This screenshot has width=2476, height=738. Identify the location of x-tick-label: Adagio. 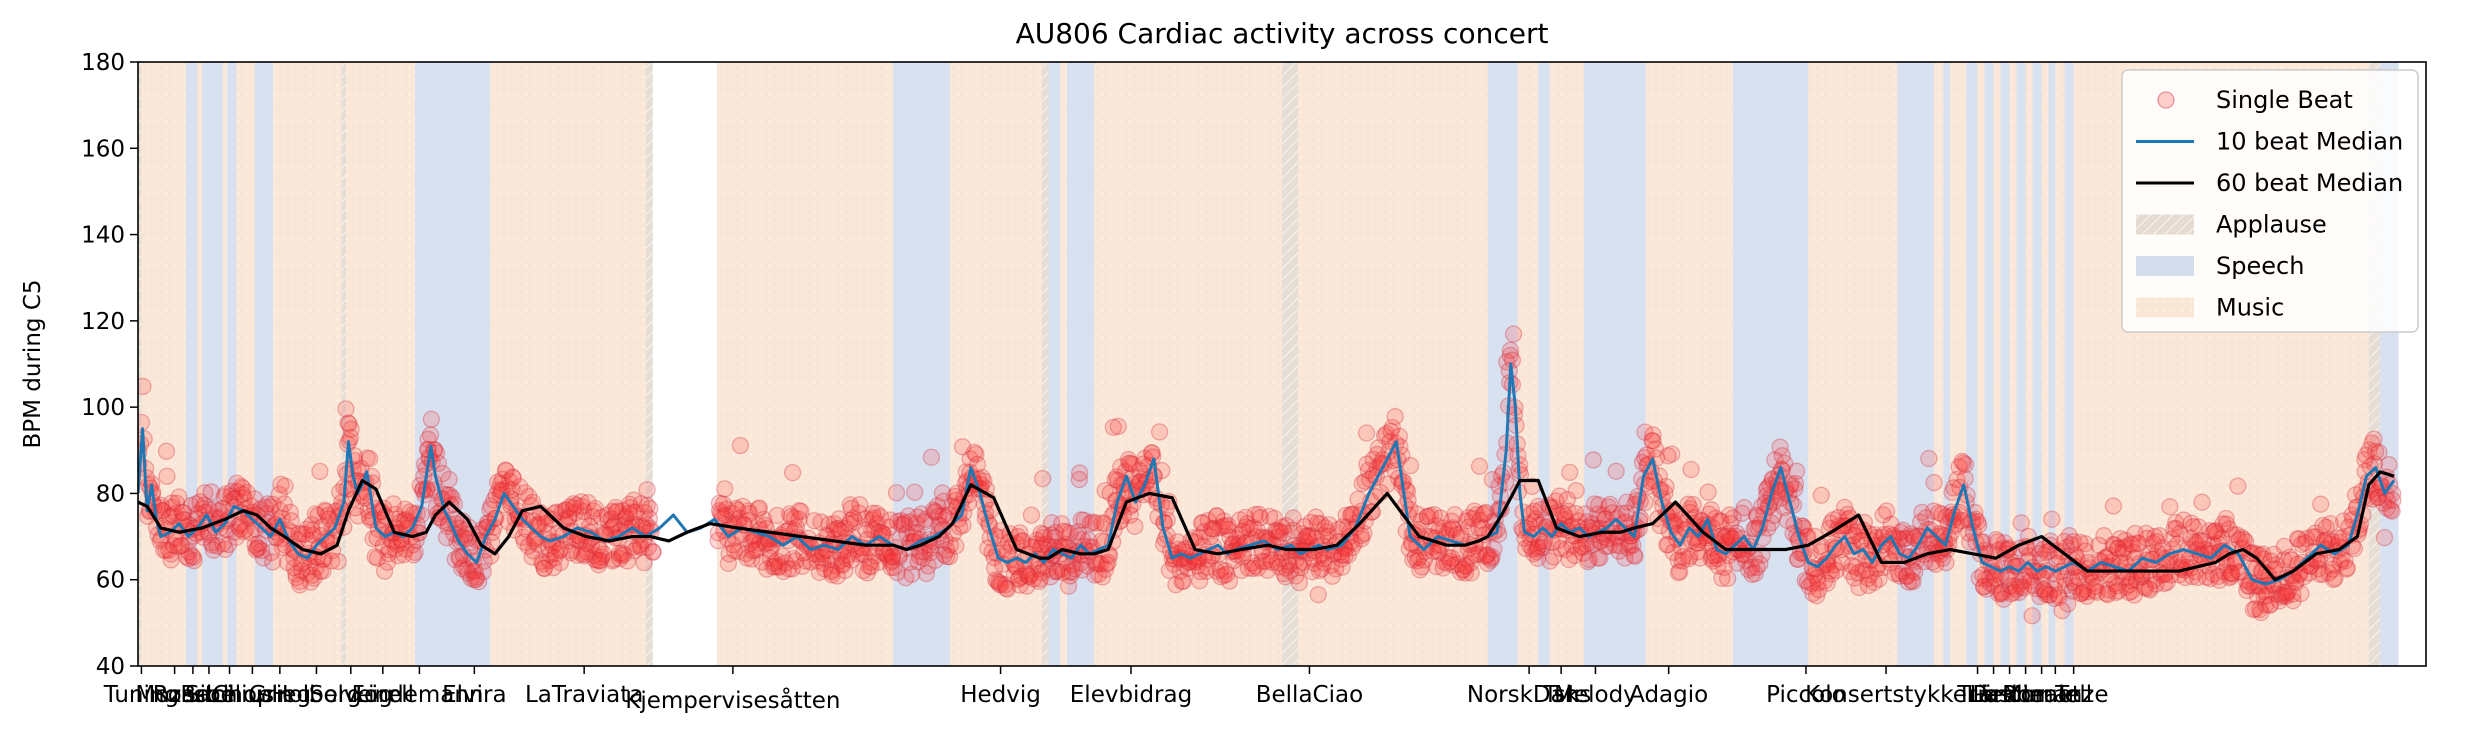
(1668, 695).